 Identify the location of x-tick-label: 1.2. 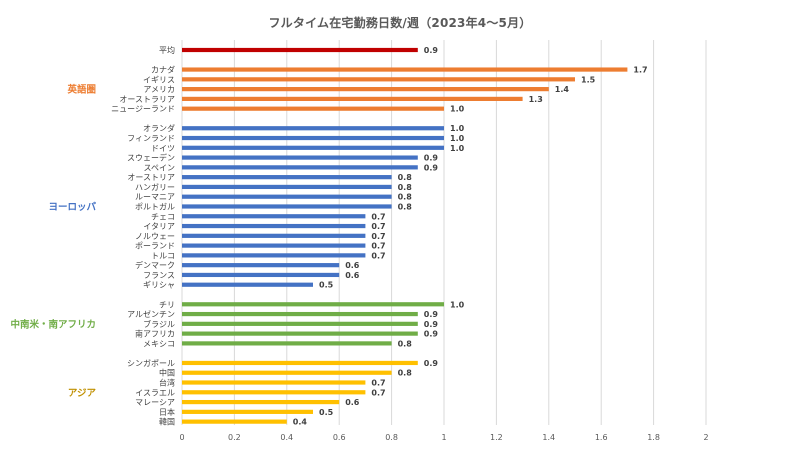
(496, 437).